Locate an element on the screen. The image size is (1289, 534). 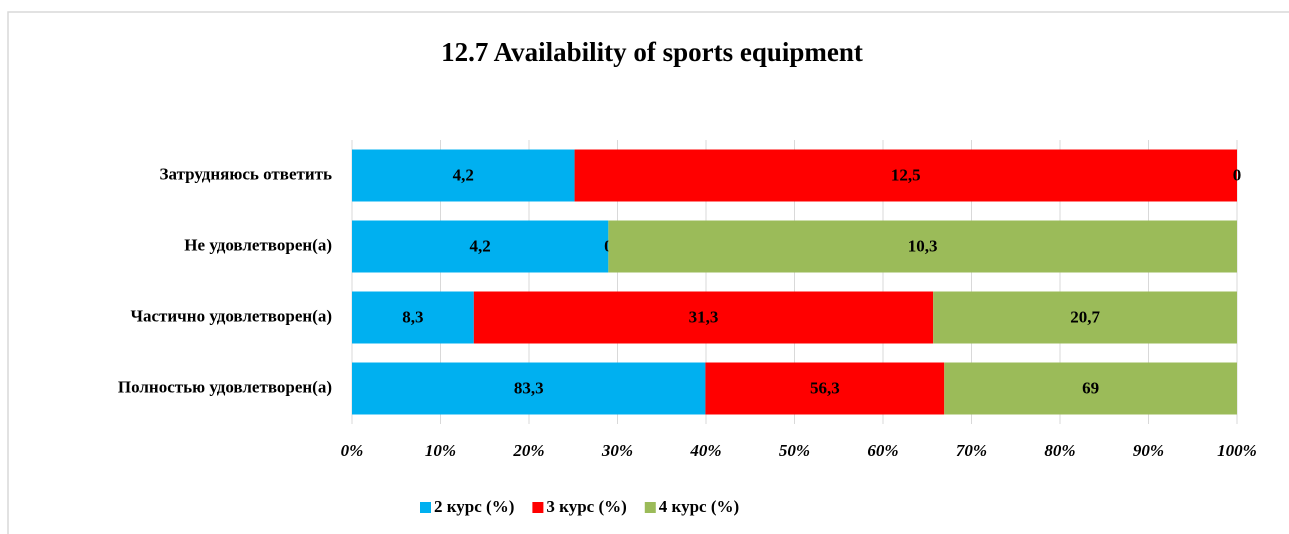
x-tick-label: 100% is located at coordinates (1237, 450).